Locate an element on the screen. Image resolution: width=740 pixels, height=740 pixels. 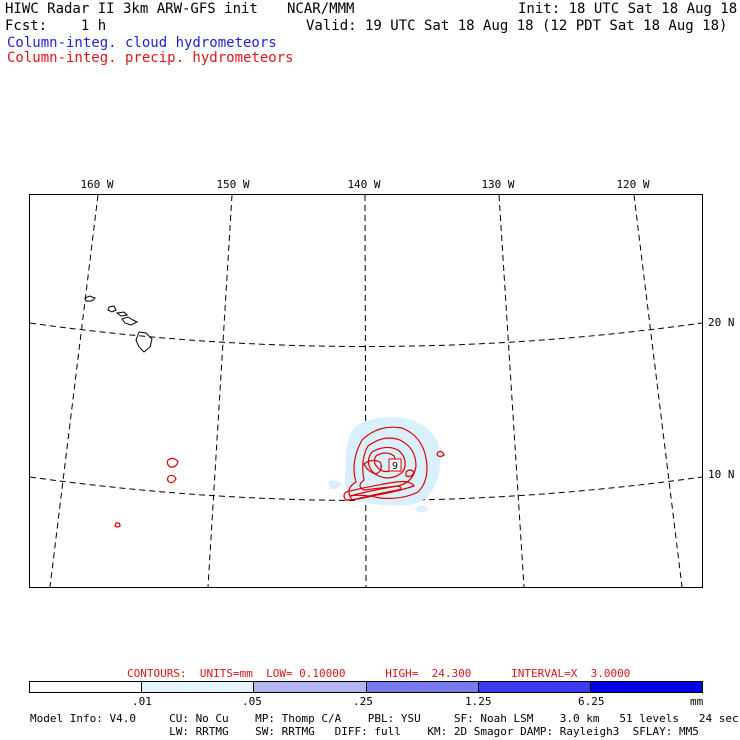
latitude-label: 20 N is located at coordinates (721, 322).